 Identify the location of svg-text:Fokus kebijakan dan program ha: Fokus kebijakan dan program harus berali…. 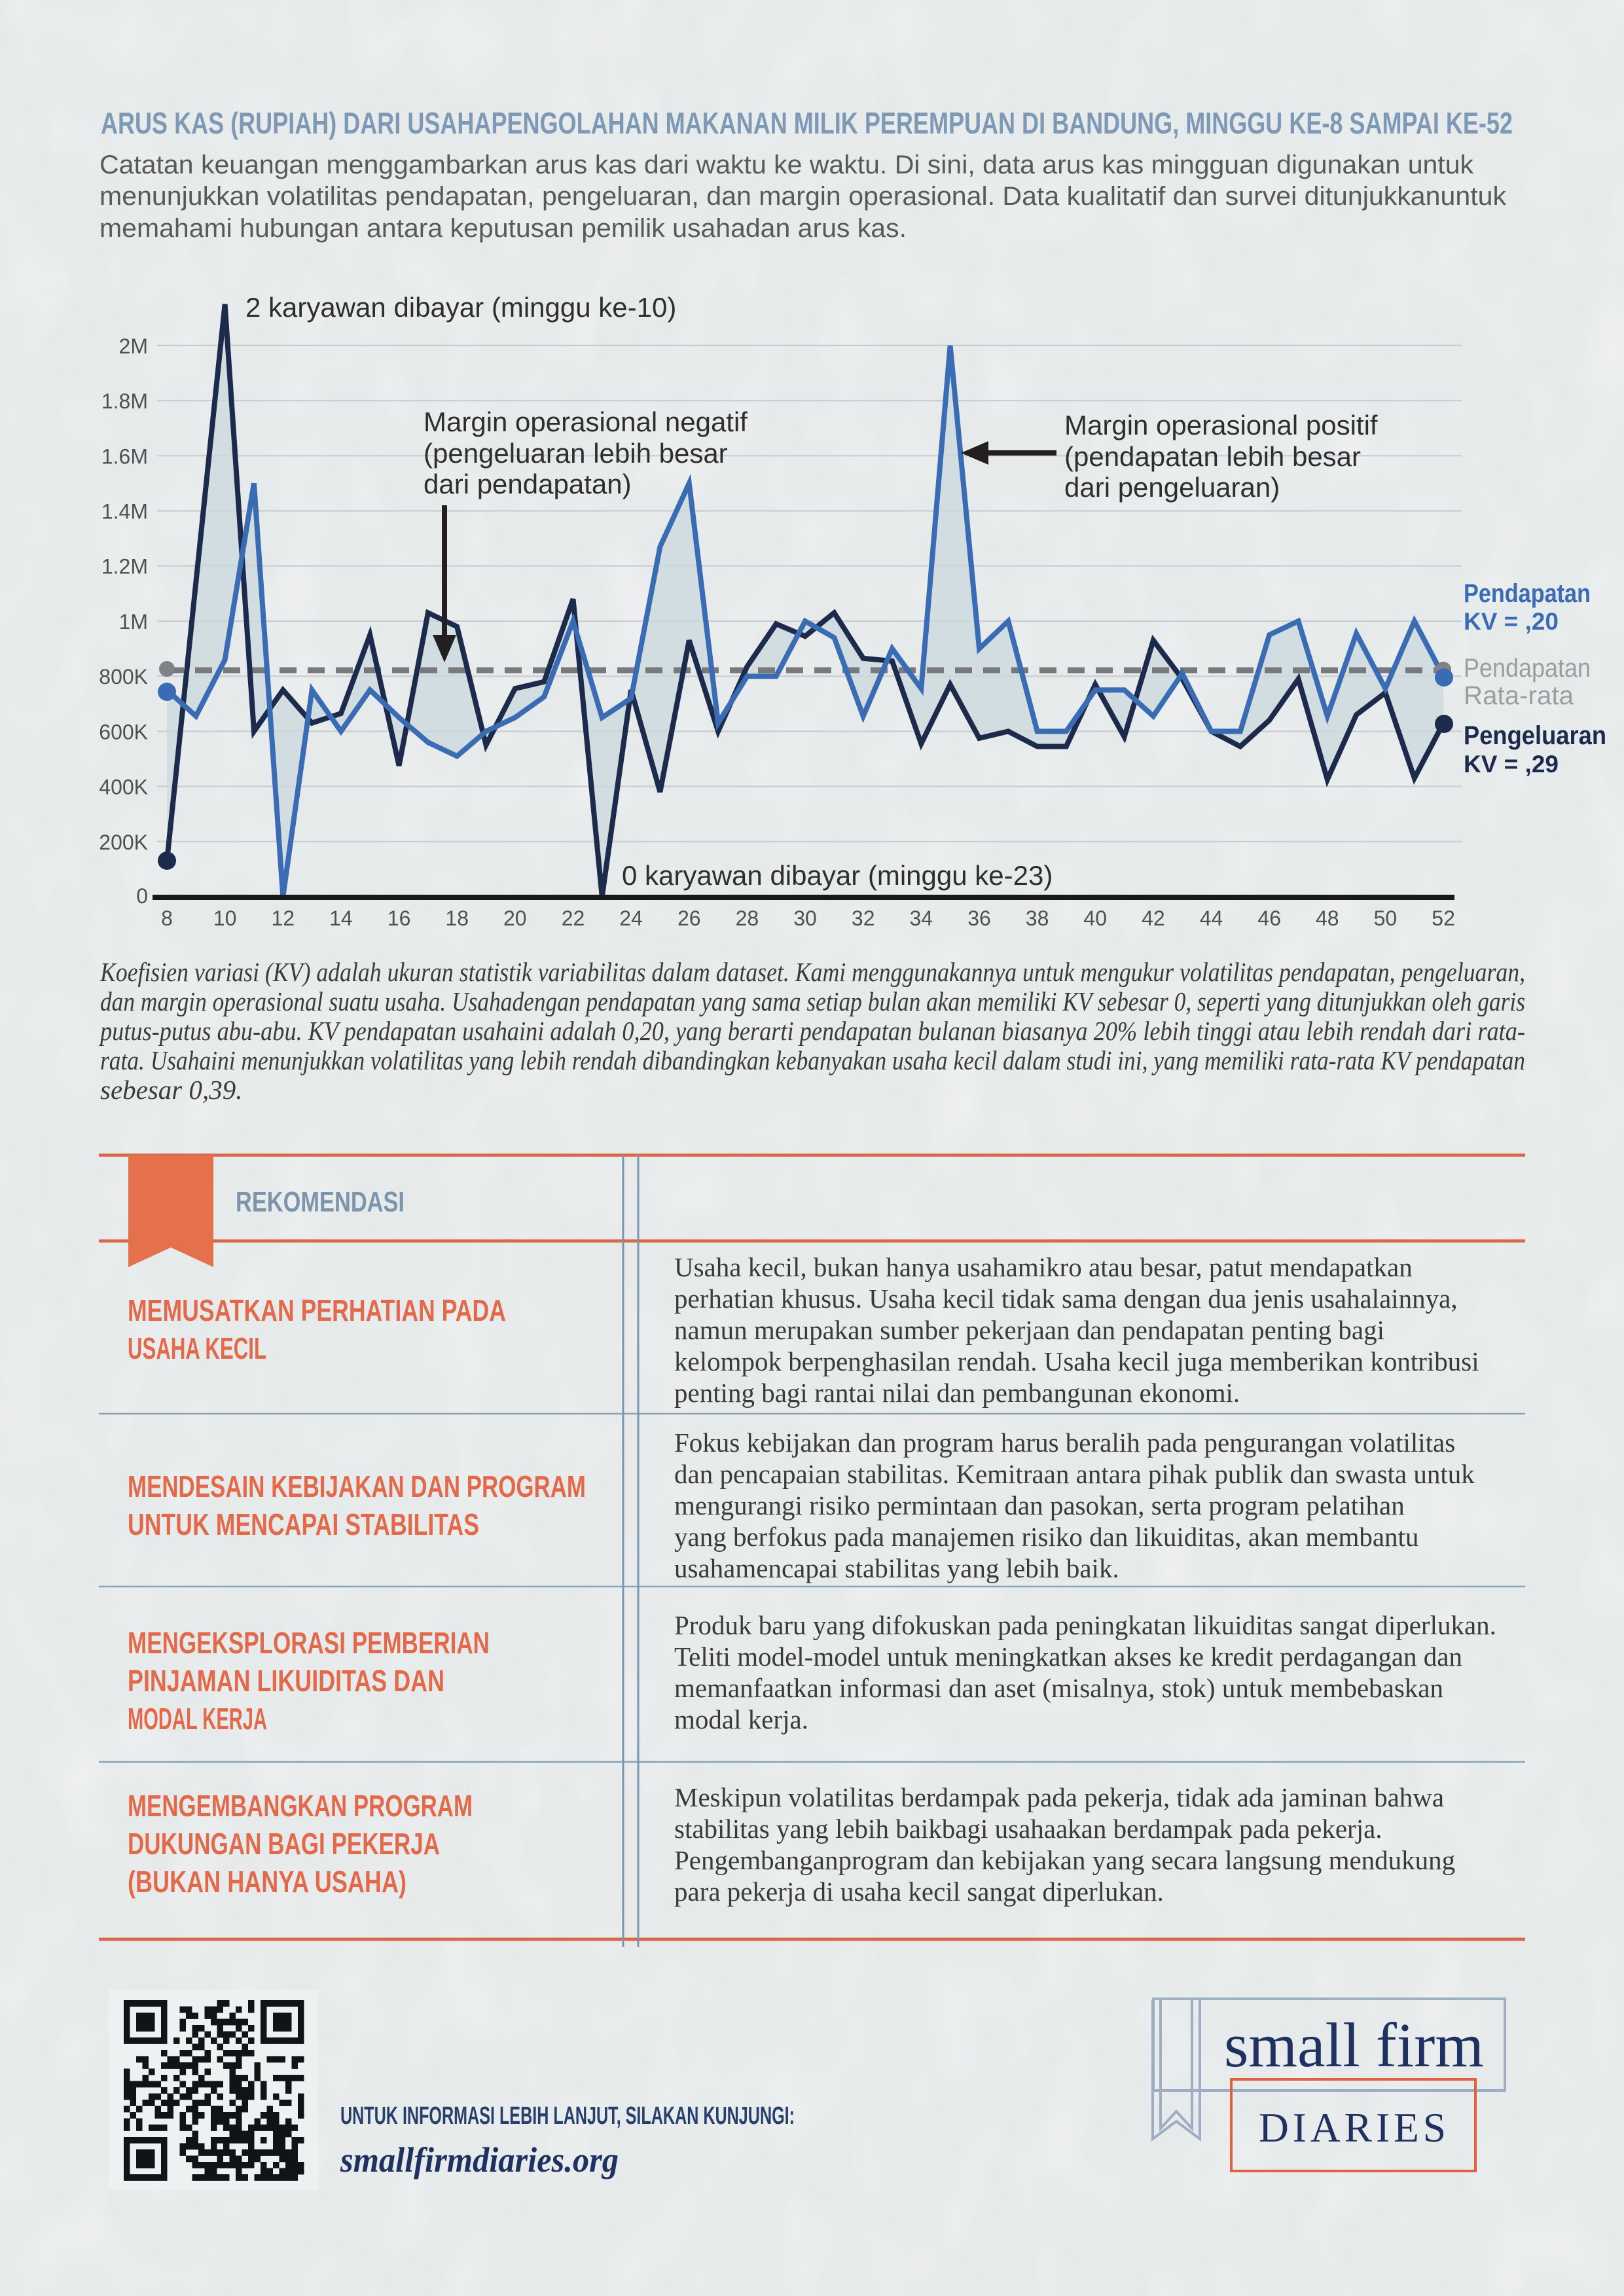
(1064, 1442).